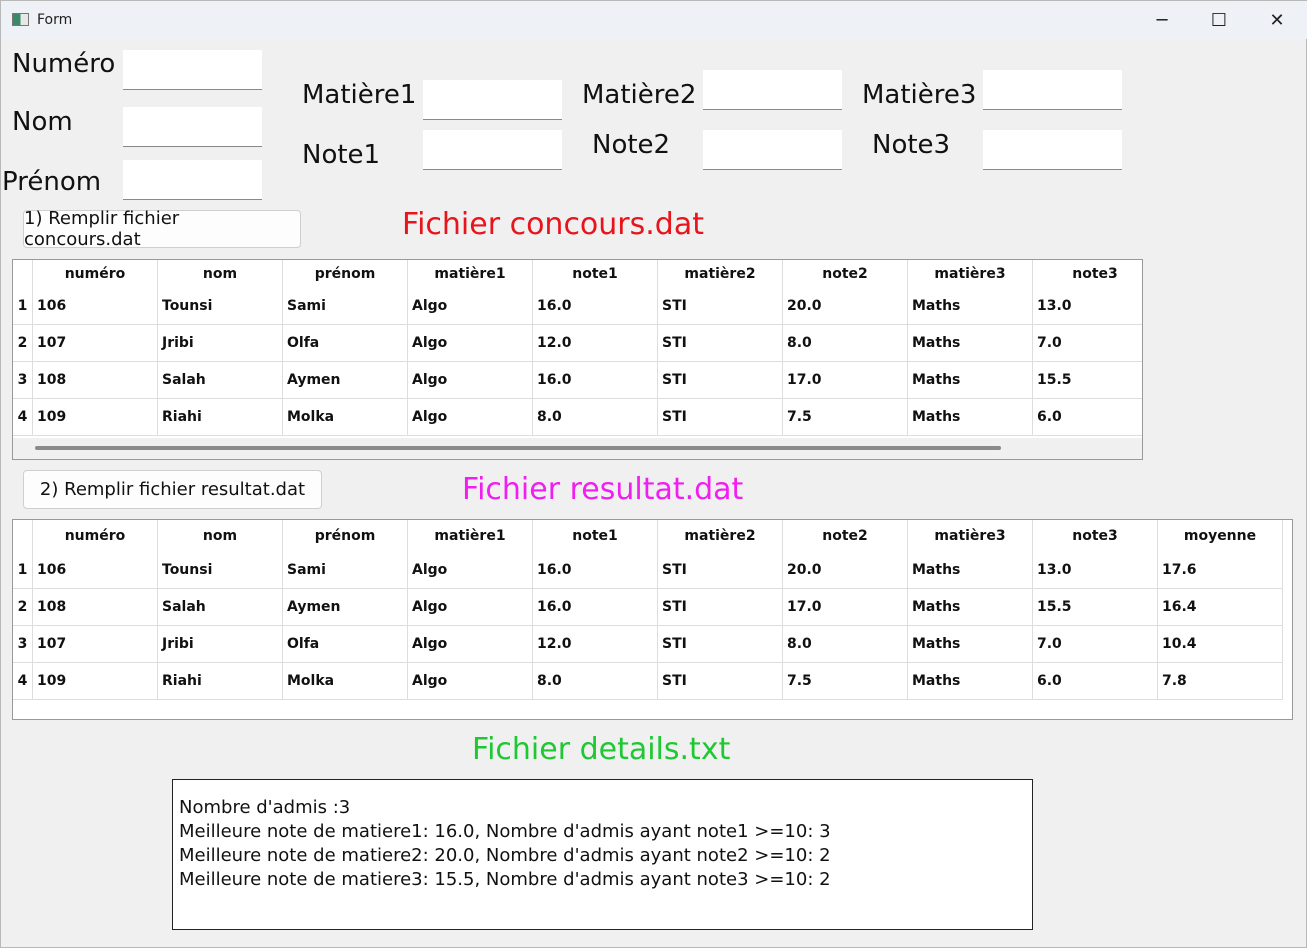 This screenshot has height=948, width=1307. What do you see at coordinates (639, 95) in the screenshot?
I see `matiere2-label: Matière2` at bounding box center [639, 95].